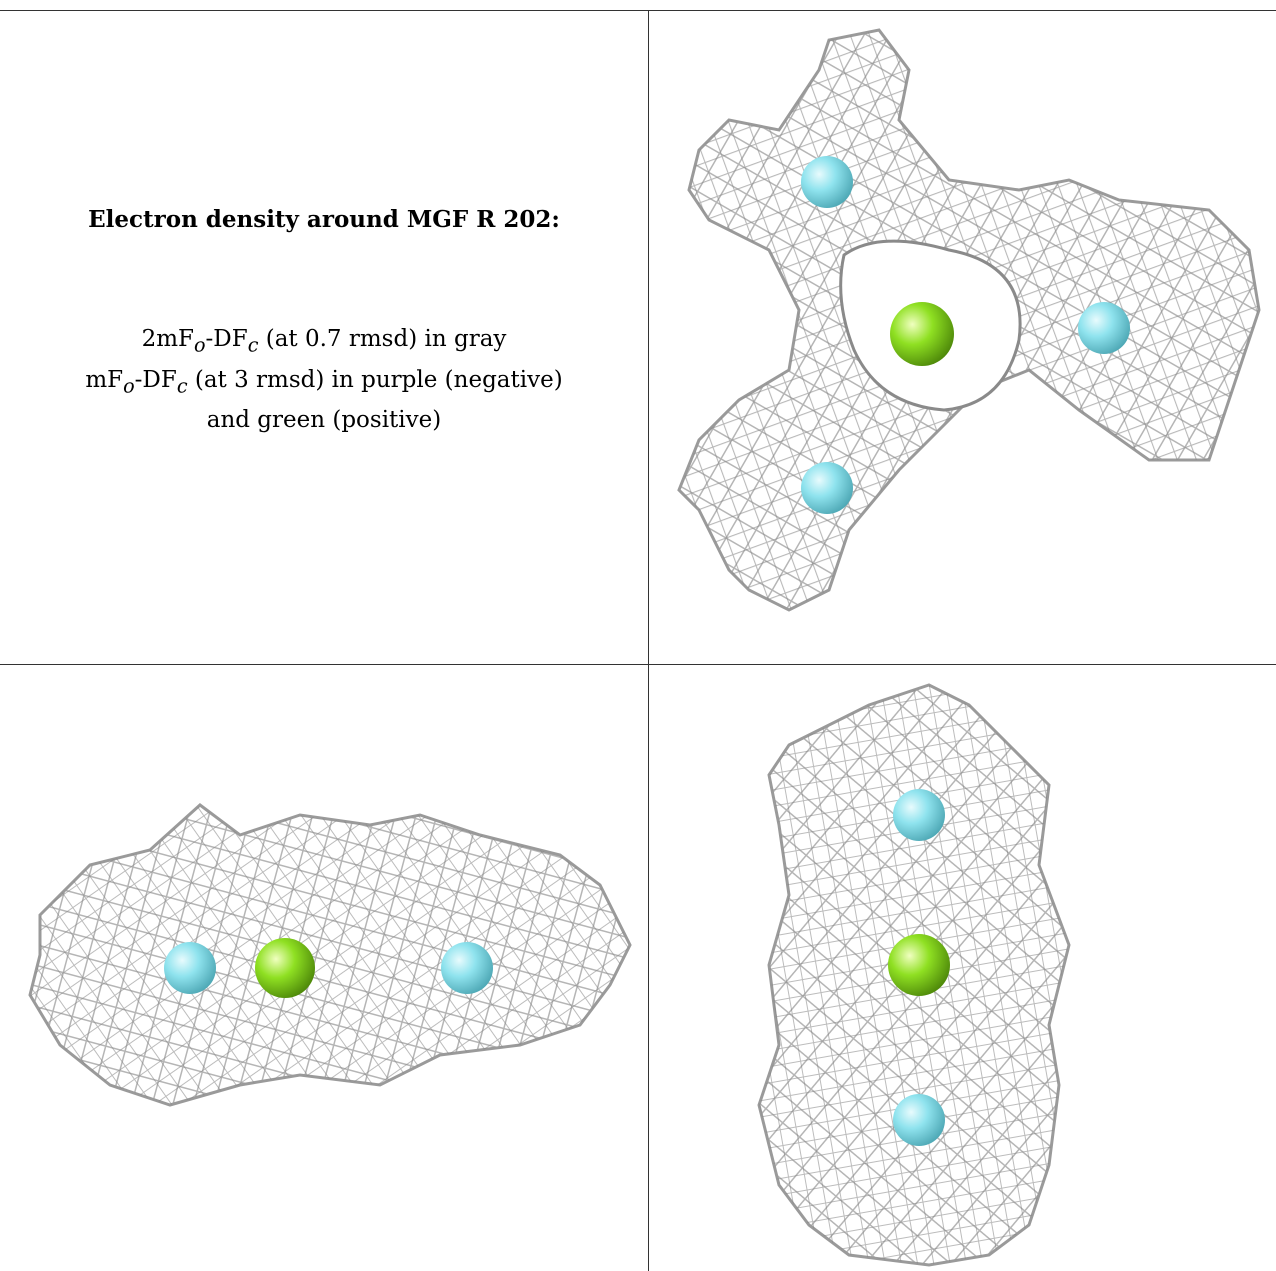  I want to click on caption-line-2: mFo-DFc (at 3 rmsd) in purple (negative), so click(324, 382).